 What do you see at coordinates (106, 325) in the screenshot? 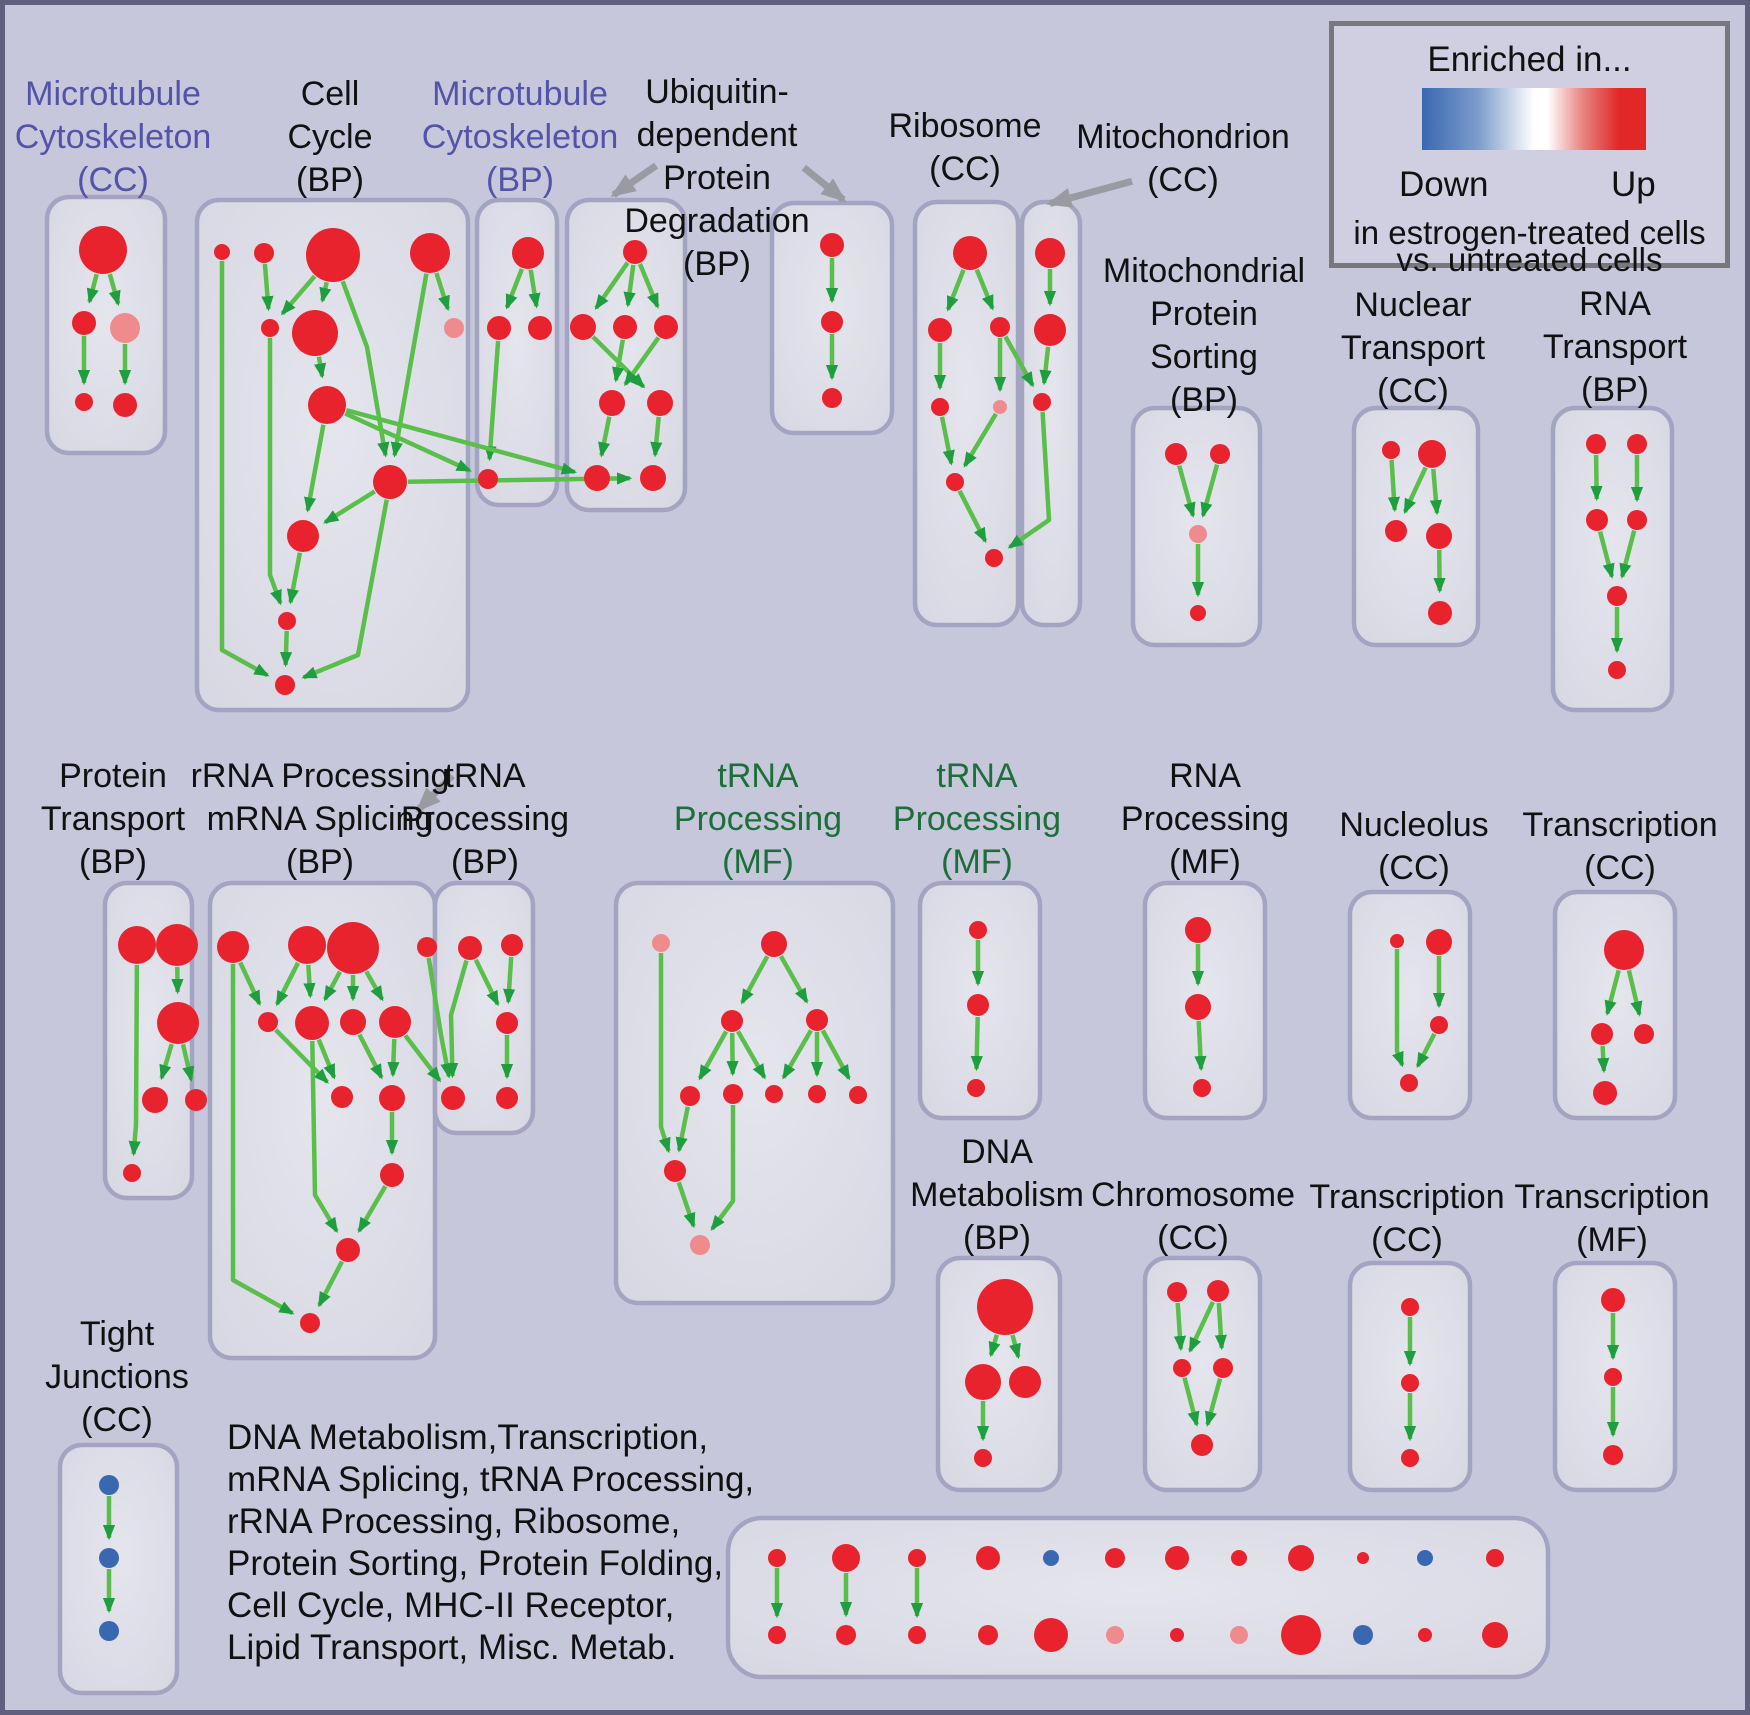
I see `cluster-microtubule-cytoskeleton-cc` at bounding box center [106, 325].